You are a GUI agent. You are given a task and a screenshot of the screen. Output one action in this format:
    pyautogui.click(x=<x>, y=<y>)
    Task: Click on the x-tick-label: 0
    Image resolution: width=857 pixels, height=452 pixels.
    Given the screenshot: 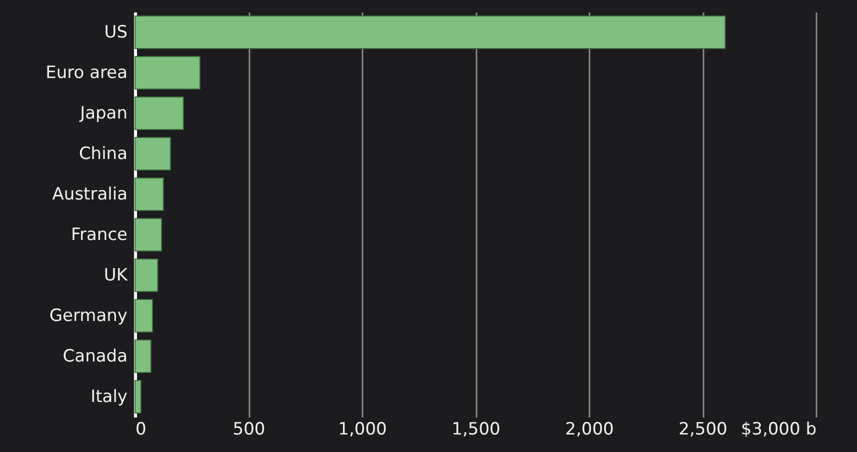 What is the action you would take?
    pyautogui.click(x=141, y=430)
    